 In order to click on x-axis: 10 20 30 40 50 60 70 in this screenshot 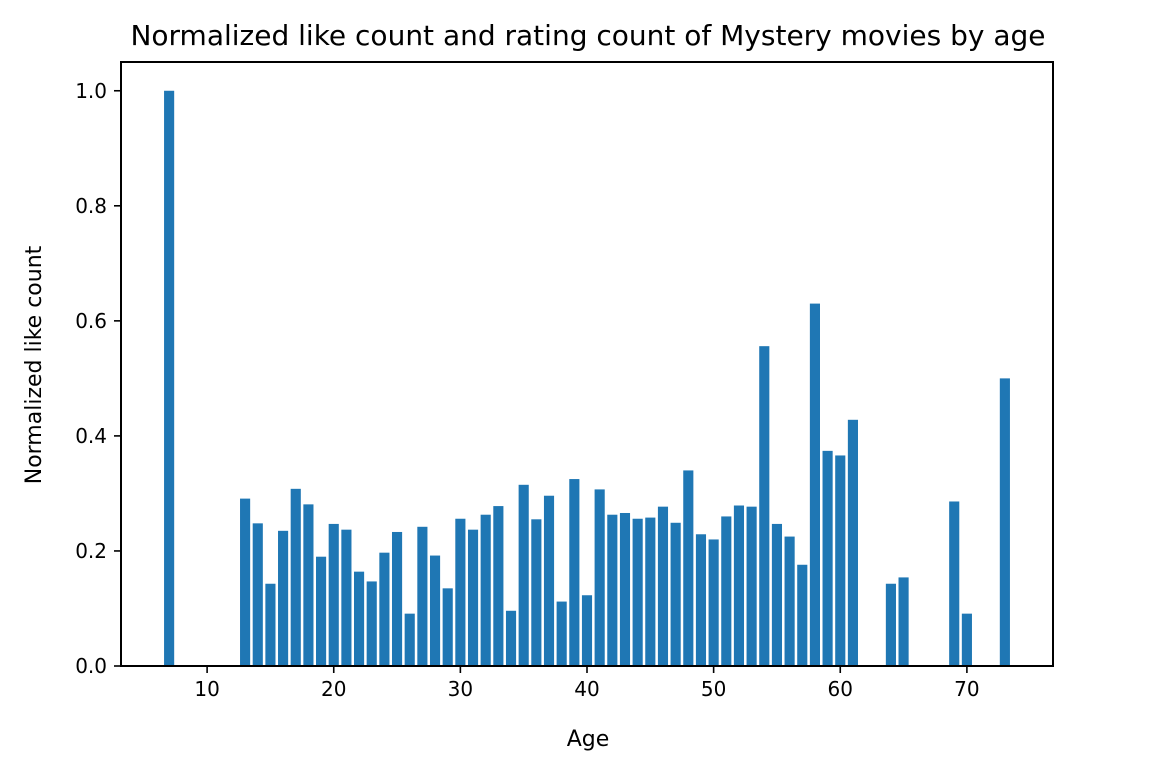, I will do `click(587, 683)`.